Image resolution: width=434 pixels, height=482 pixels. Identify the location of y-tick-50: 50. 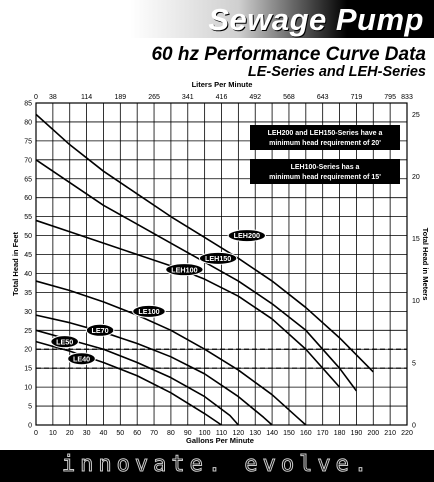
(28, 236).